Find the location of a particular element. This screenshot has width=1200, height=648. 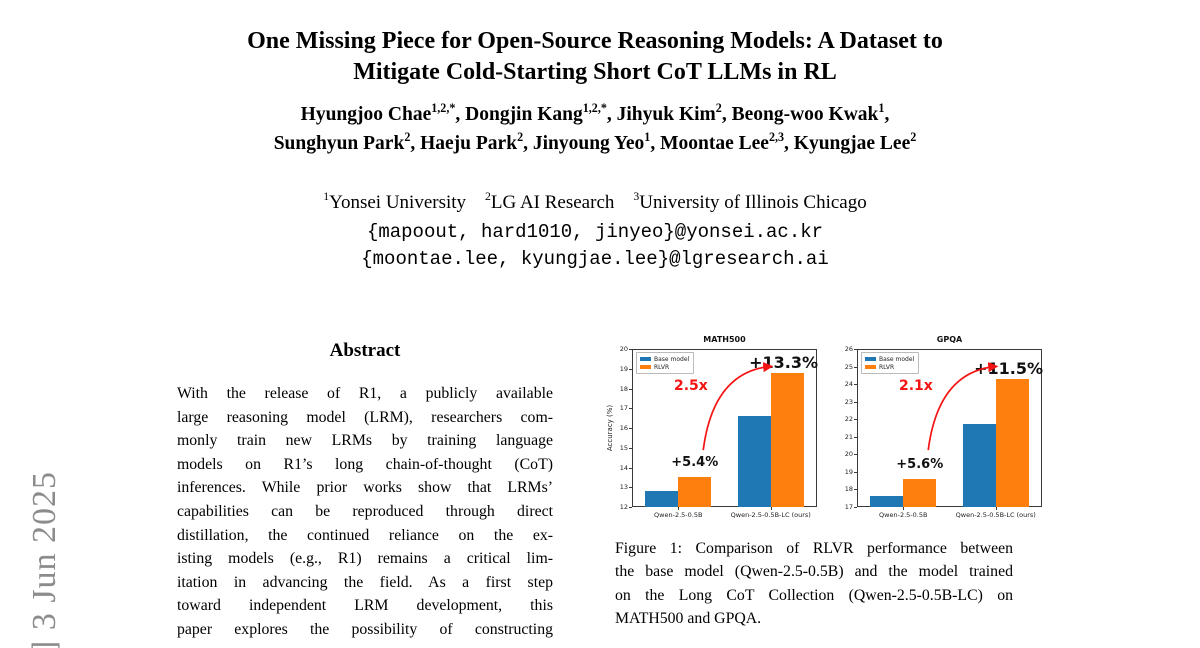

y-tick-label: 25 is located at coordinates (848, 366).